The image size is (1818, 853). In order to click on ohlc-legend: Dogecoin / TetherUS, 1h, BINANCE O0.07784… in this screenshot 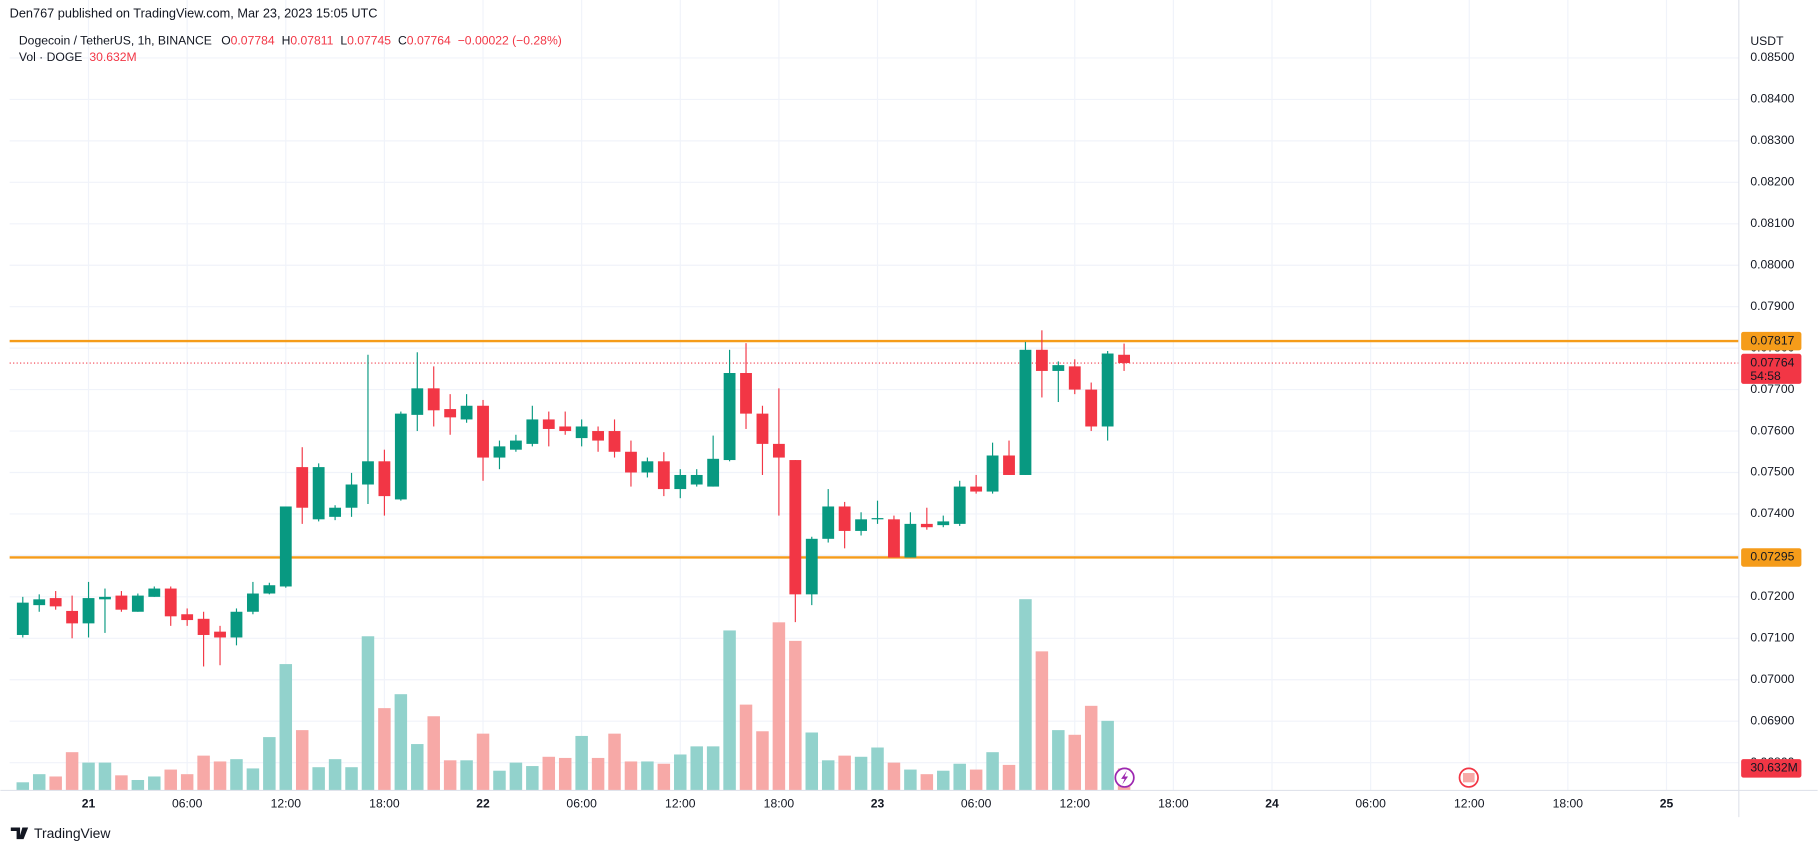, I will do `click(290, 41)`.